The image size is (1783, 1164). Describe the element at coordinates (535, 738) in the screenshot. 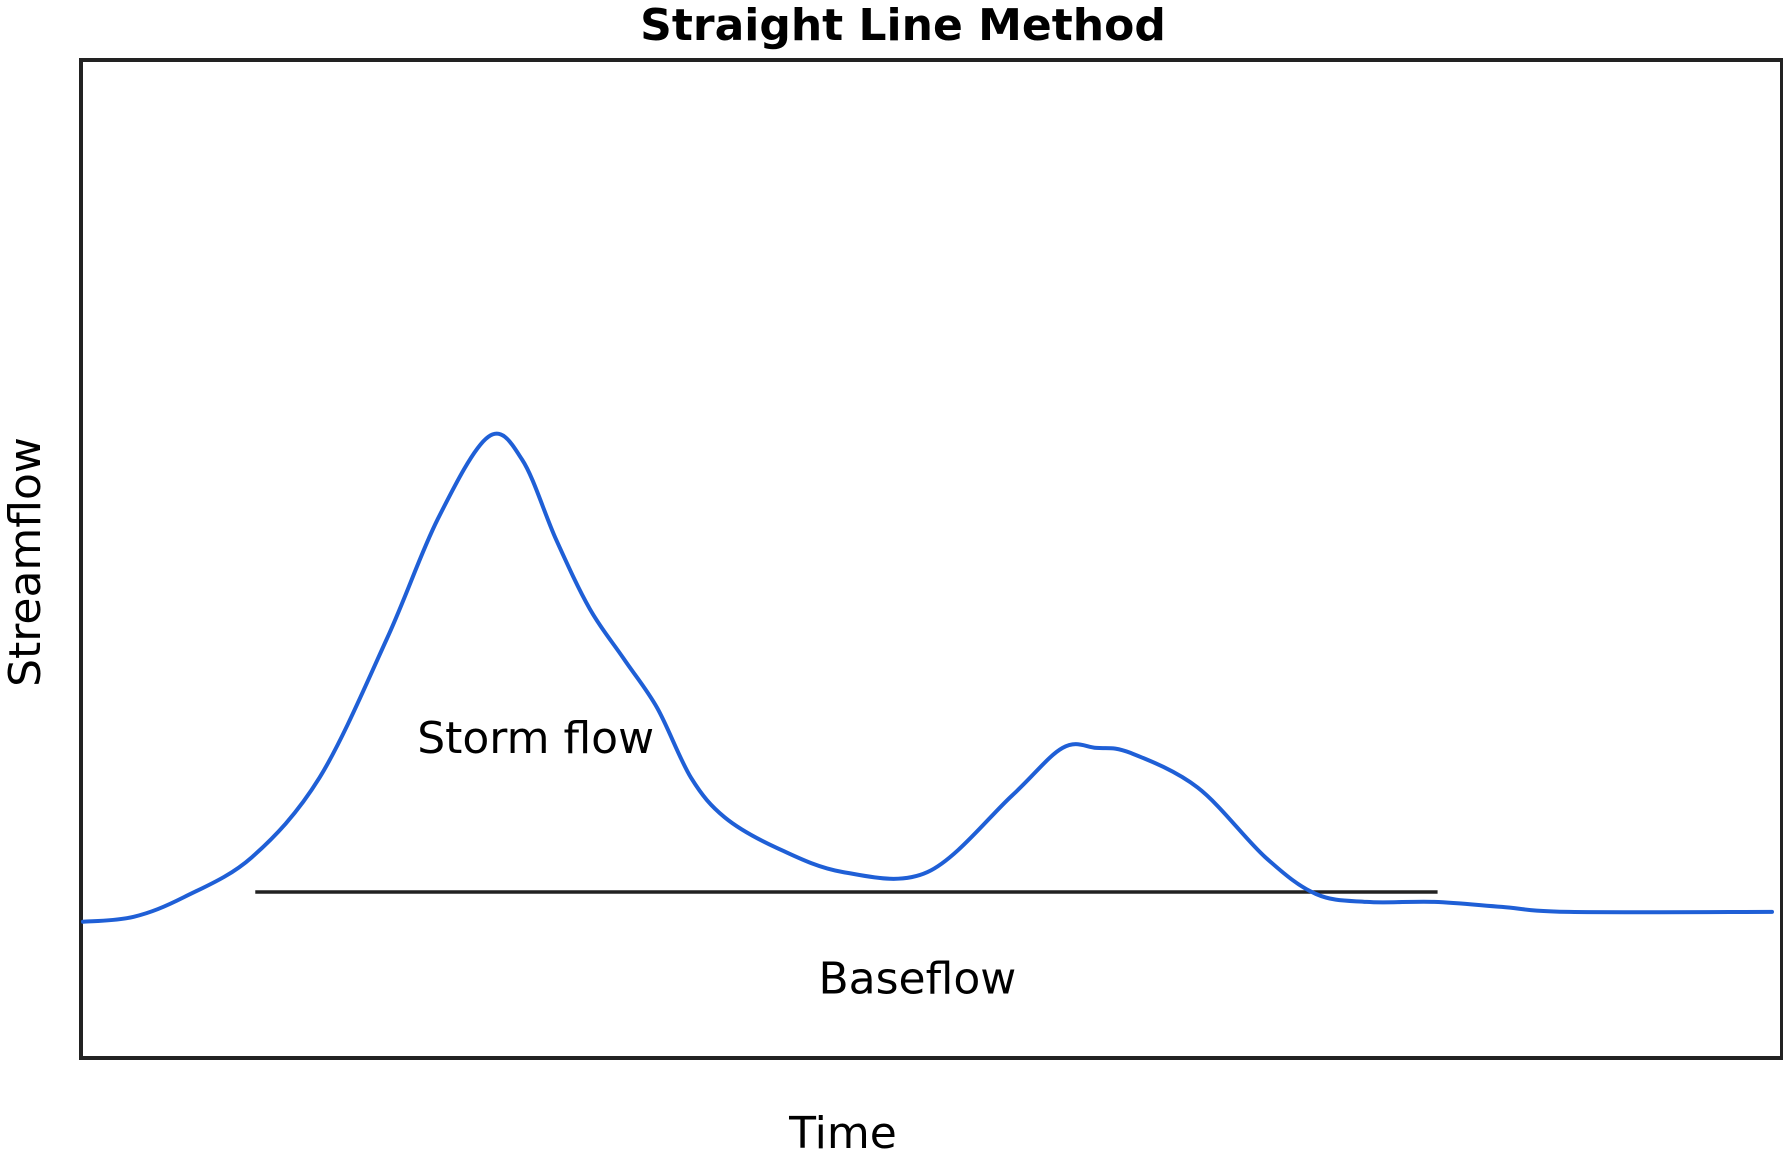

I see `annotation-label: Storm flow` at that location.